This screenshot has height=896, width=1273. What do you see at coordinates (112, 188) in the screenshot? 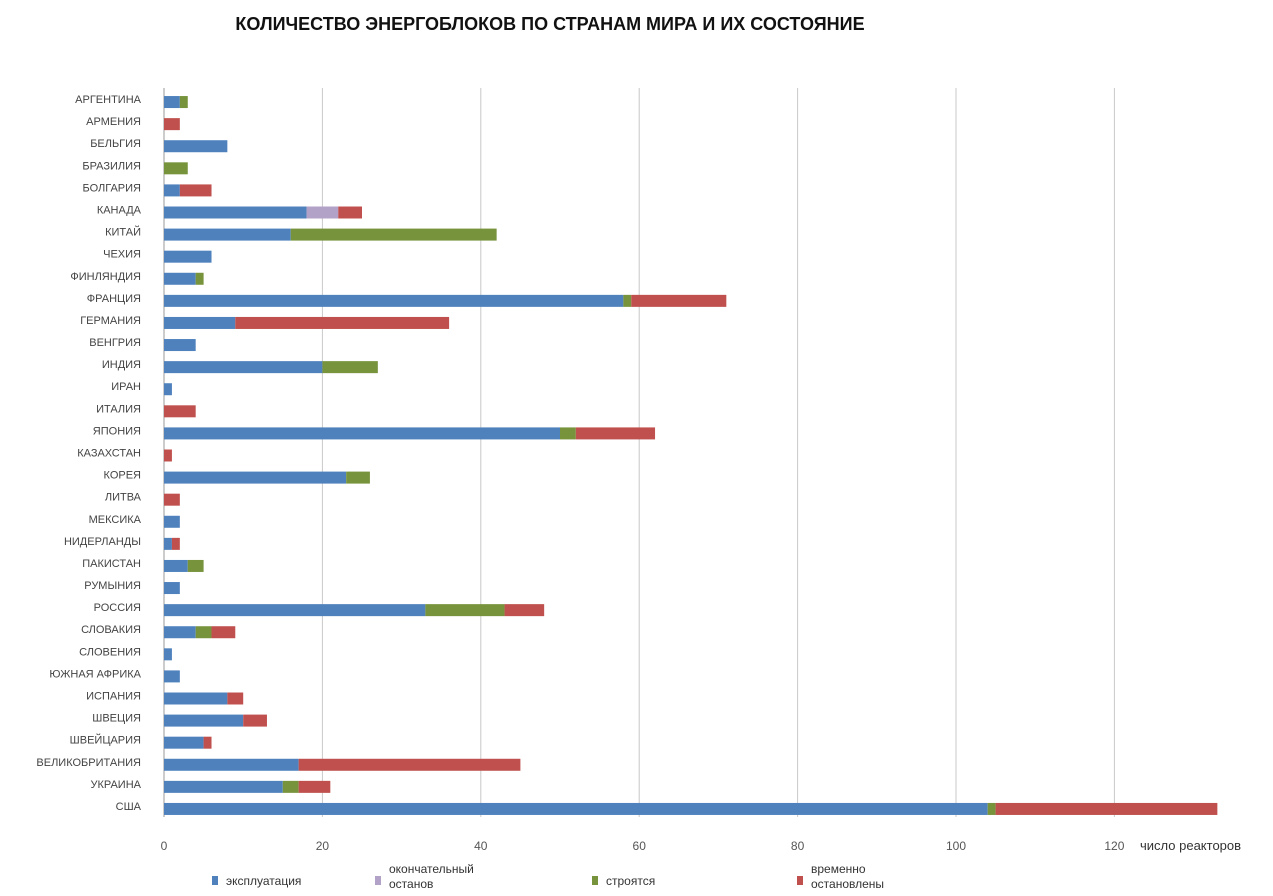
I see `category-label: БОЛГАРИЯ` at bounding box center [112, 188].